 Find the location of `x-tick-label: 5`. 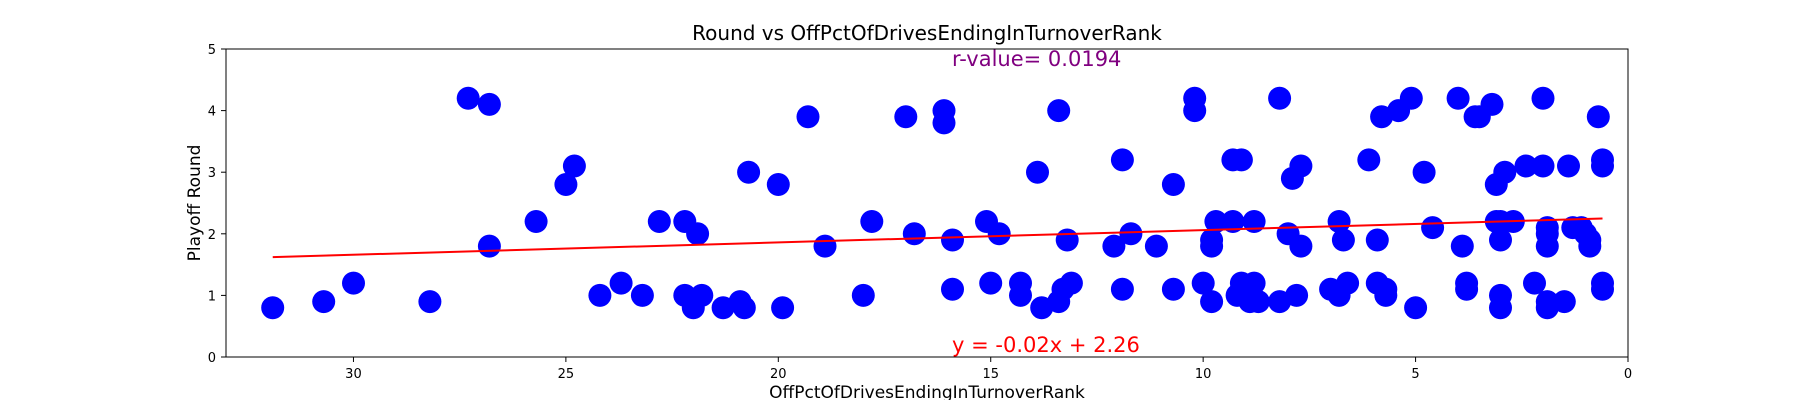

x-tick-label: 5 is located at coordinates (1415, 374).